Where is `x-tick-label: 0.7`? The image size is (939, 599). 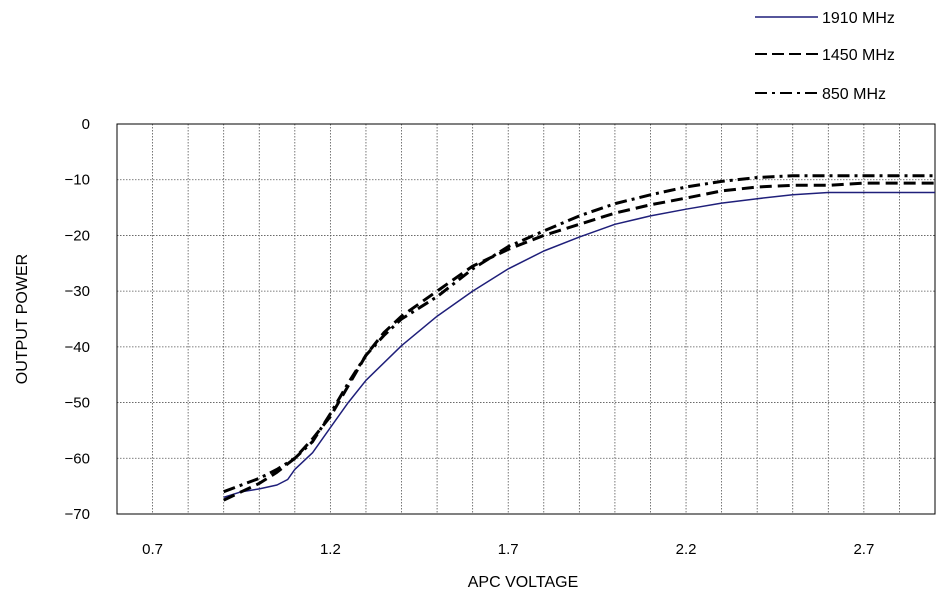
x-tick-label: 0.7 is located at coordinates (152, 549).